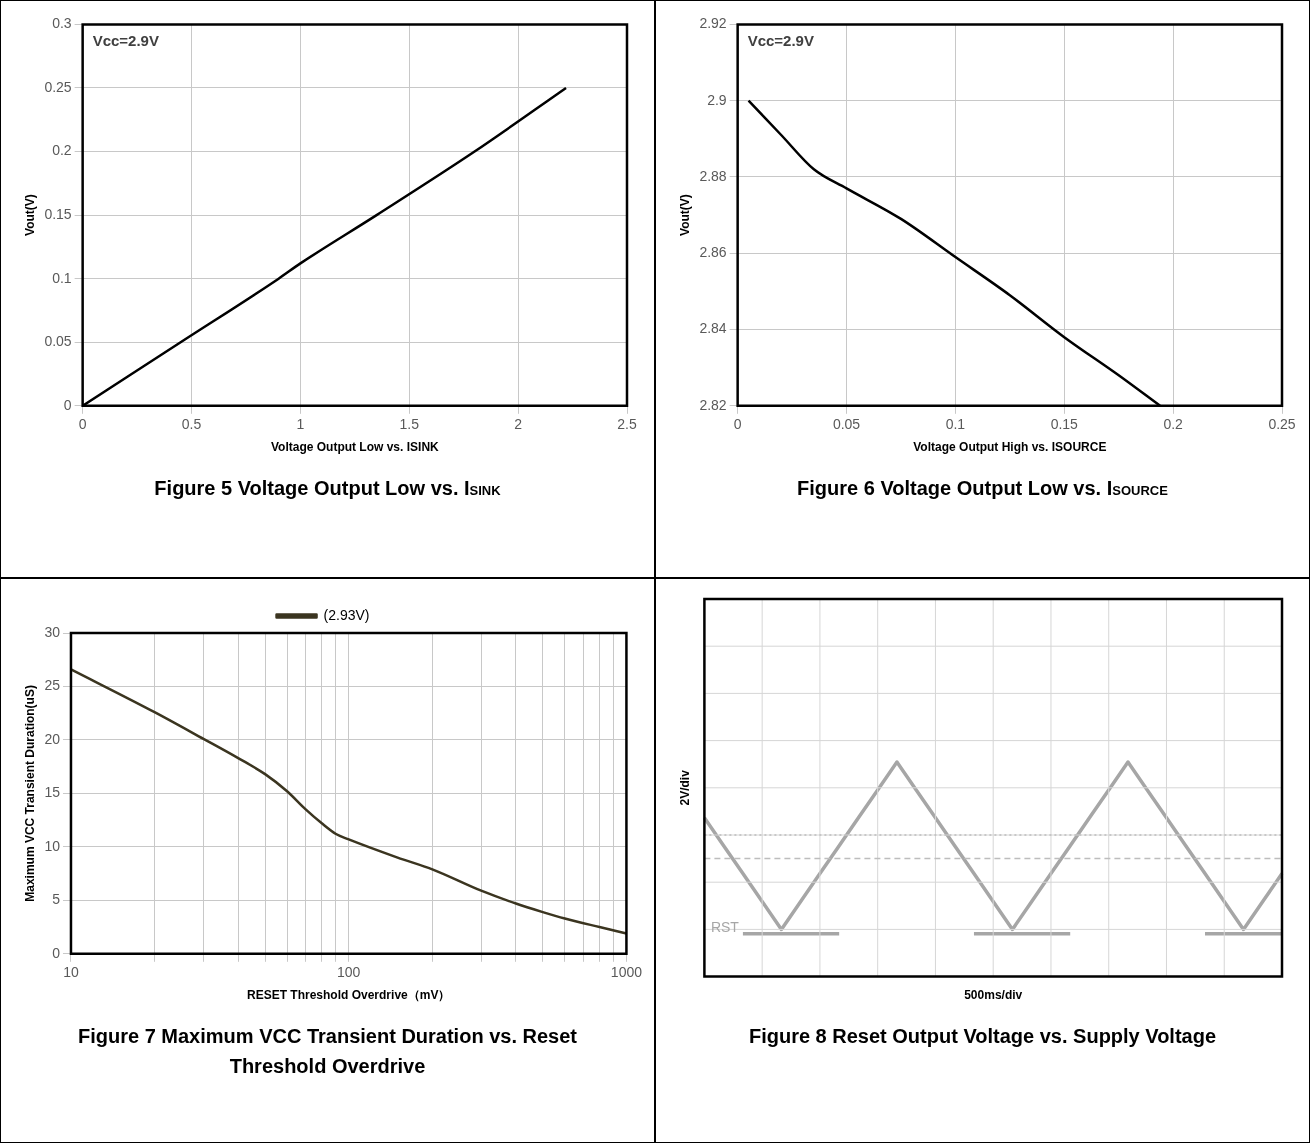 The height and width of the screenshot is (1143, 1310). What do you see at coordinates (627, 424) in the screenshot?
I see `x-tick-label: 2.5` at bounding box center [627, 424].